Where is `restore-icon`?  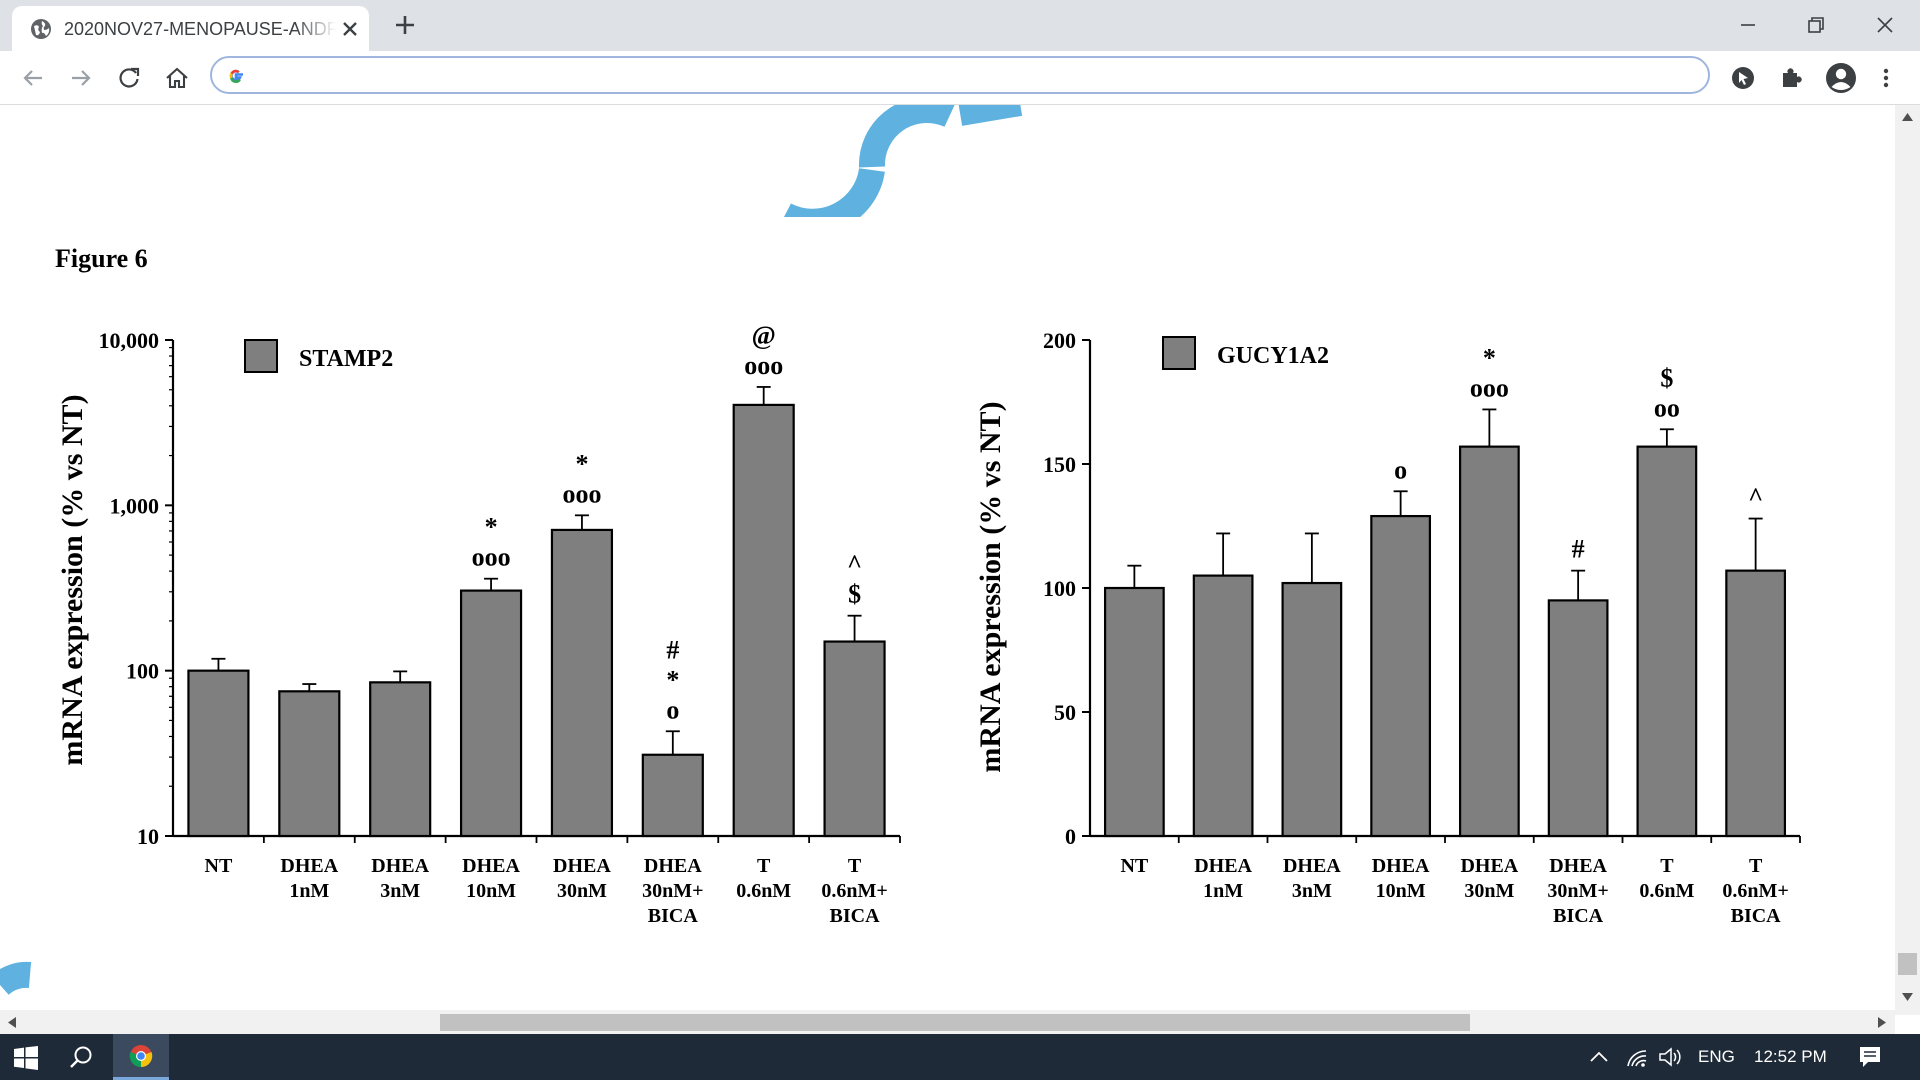
restore-icon is located at coordinates (1816, 25).